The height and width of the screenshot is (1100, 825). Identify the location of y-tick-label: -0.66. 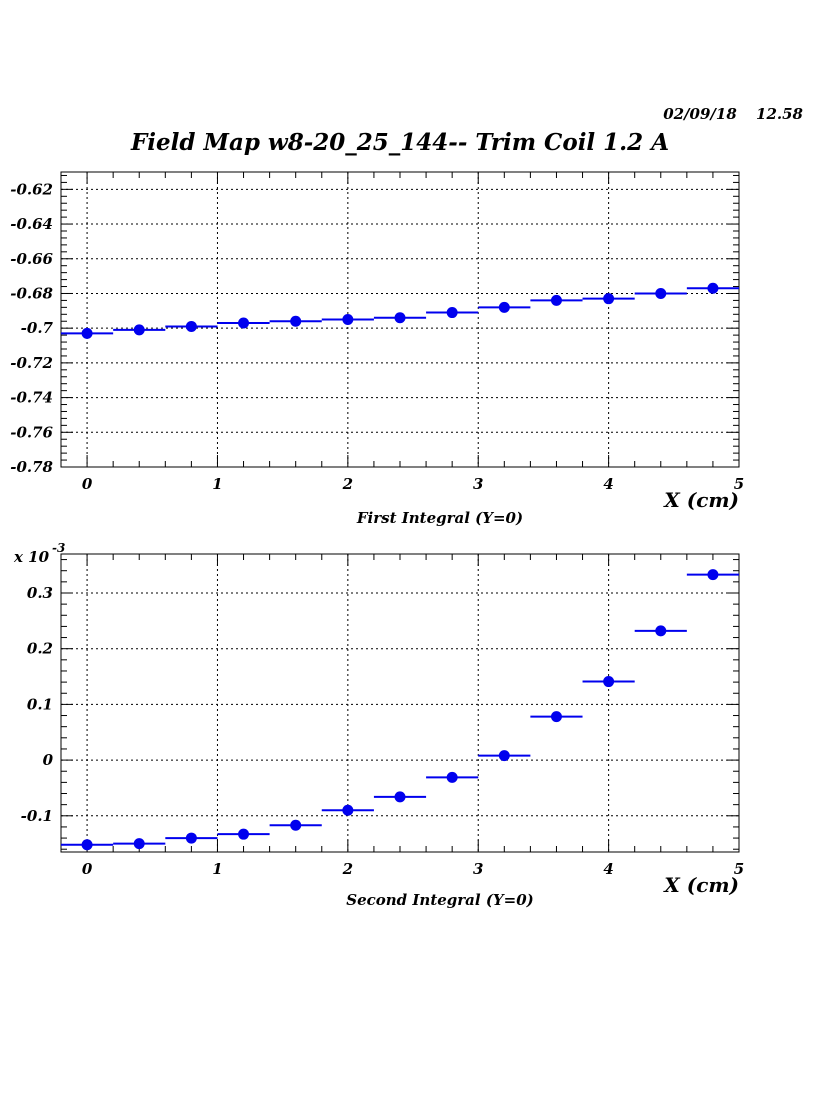
(31, 259).